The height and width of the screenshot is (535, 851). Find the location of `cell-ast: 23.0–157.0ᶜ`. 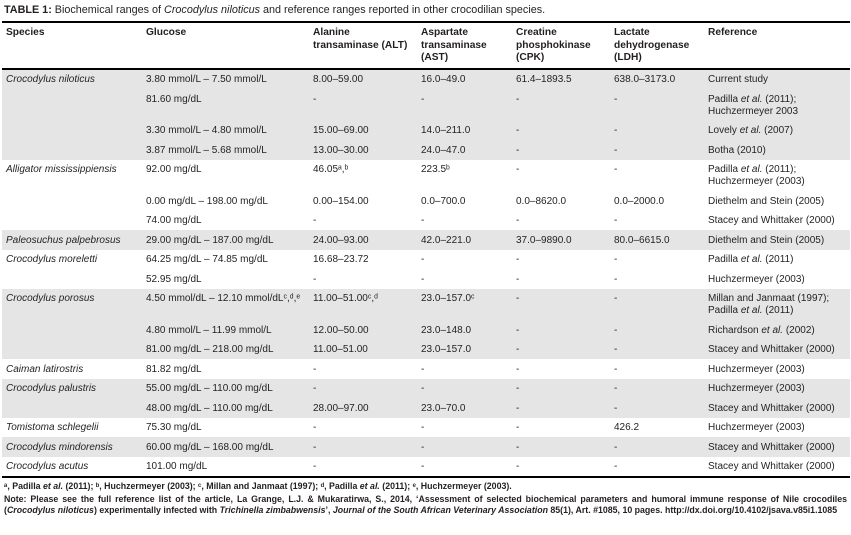

cell-ast: 23.0–157.0ᶜ is located at coordinates (448, 299).